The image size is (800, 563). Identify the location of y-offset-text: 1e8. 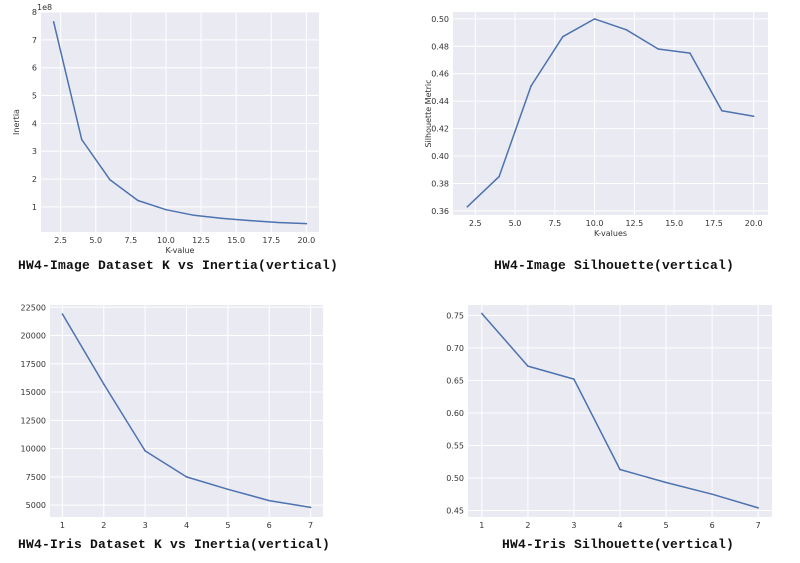
(44, 7).